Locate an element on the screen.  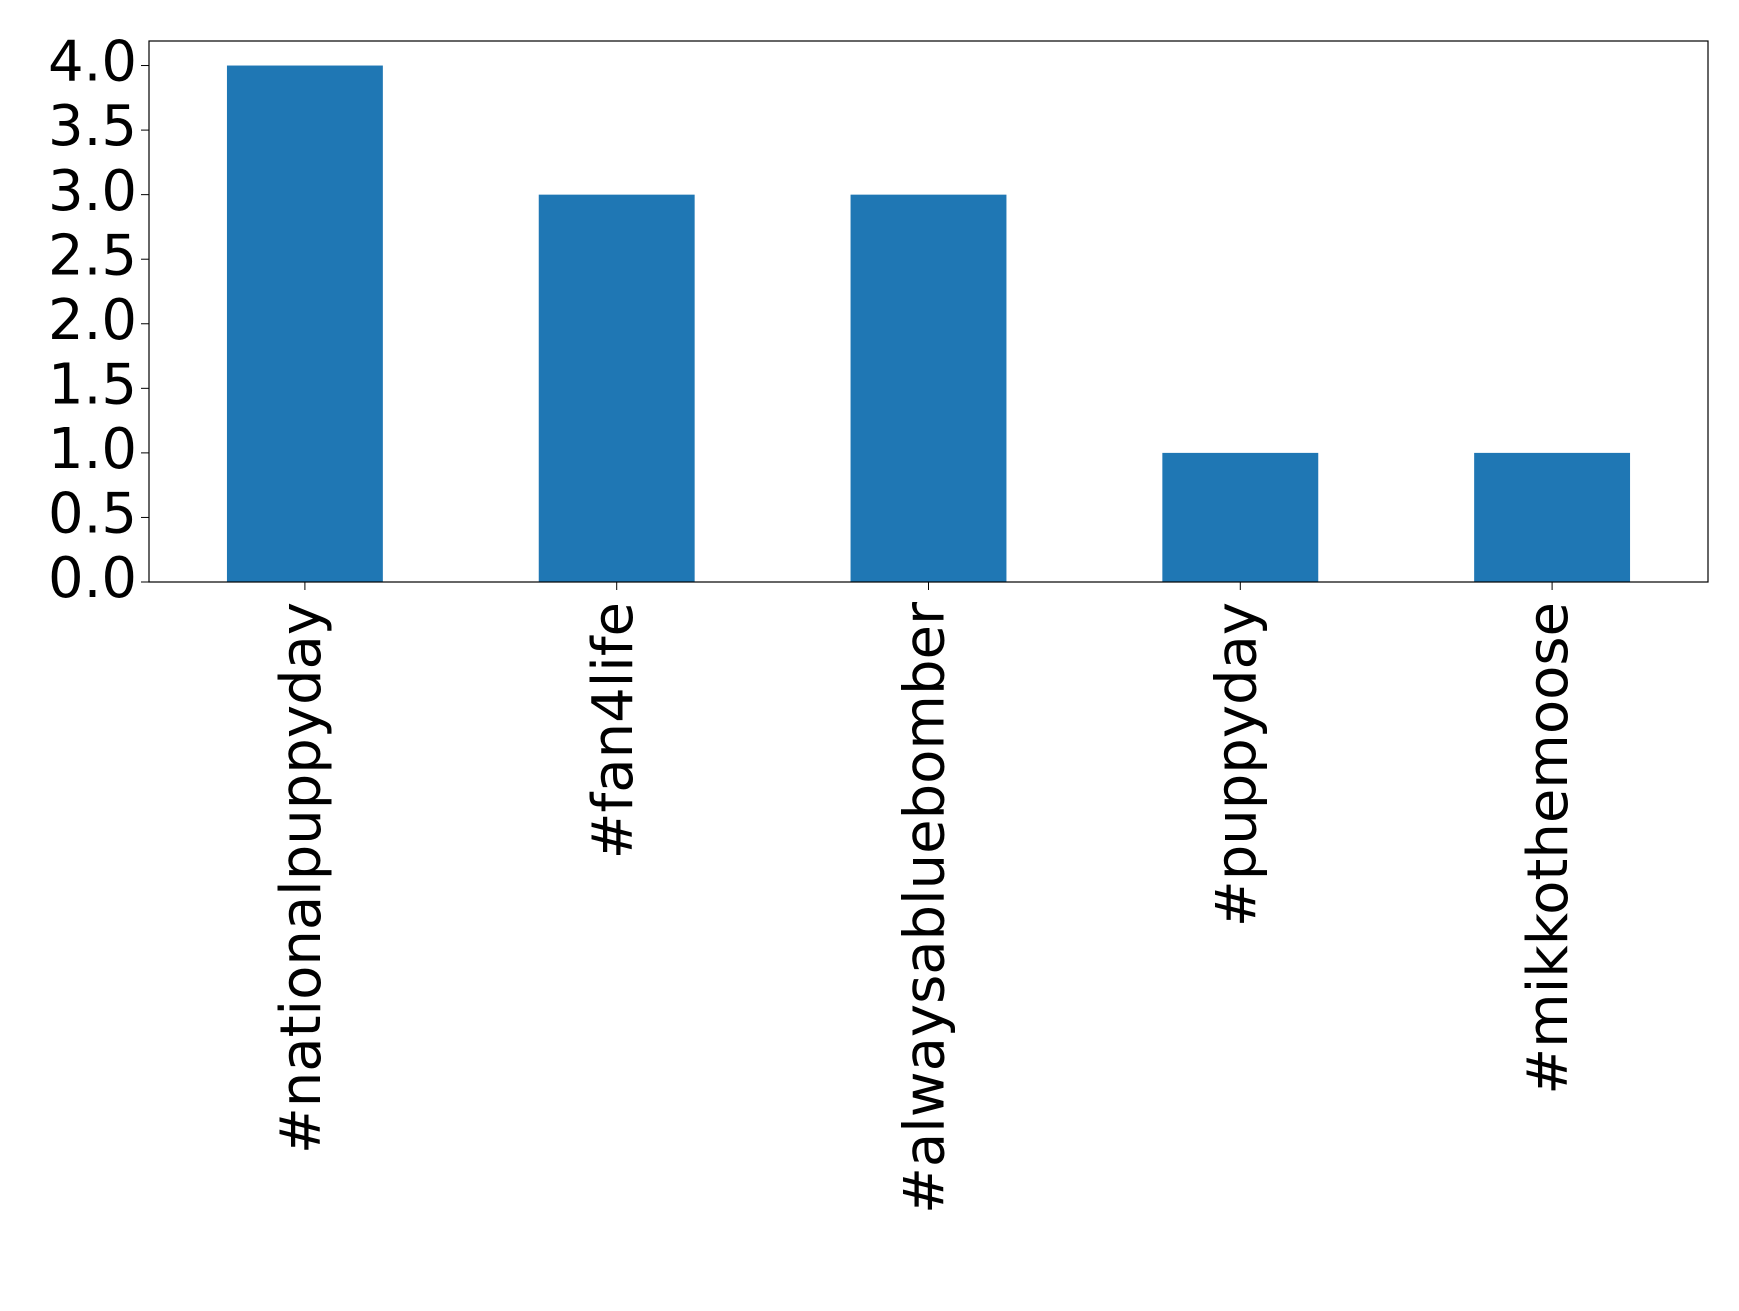
y-tick-label: 3.0 is located at coordinates (92, 191).